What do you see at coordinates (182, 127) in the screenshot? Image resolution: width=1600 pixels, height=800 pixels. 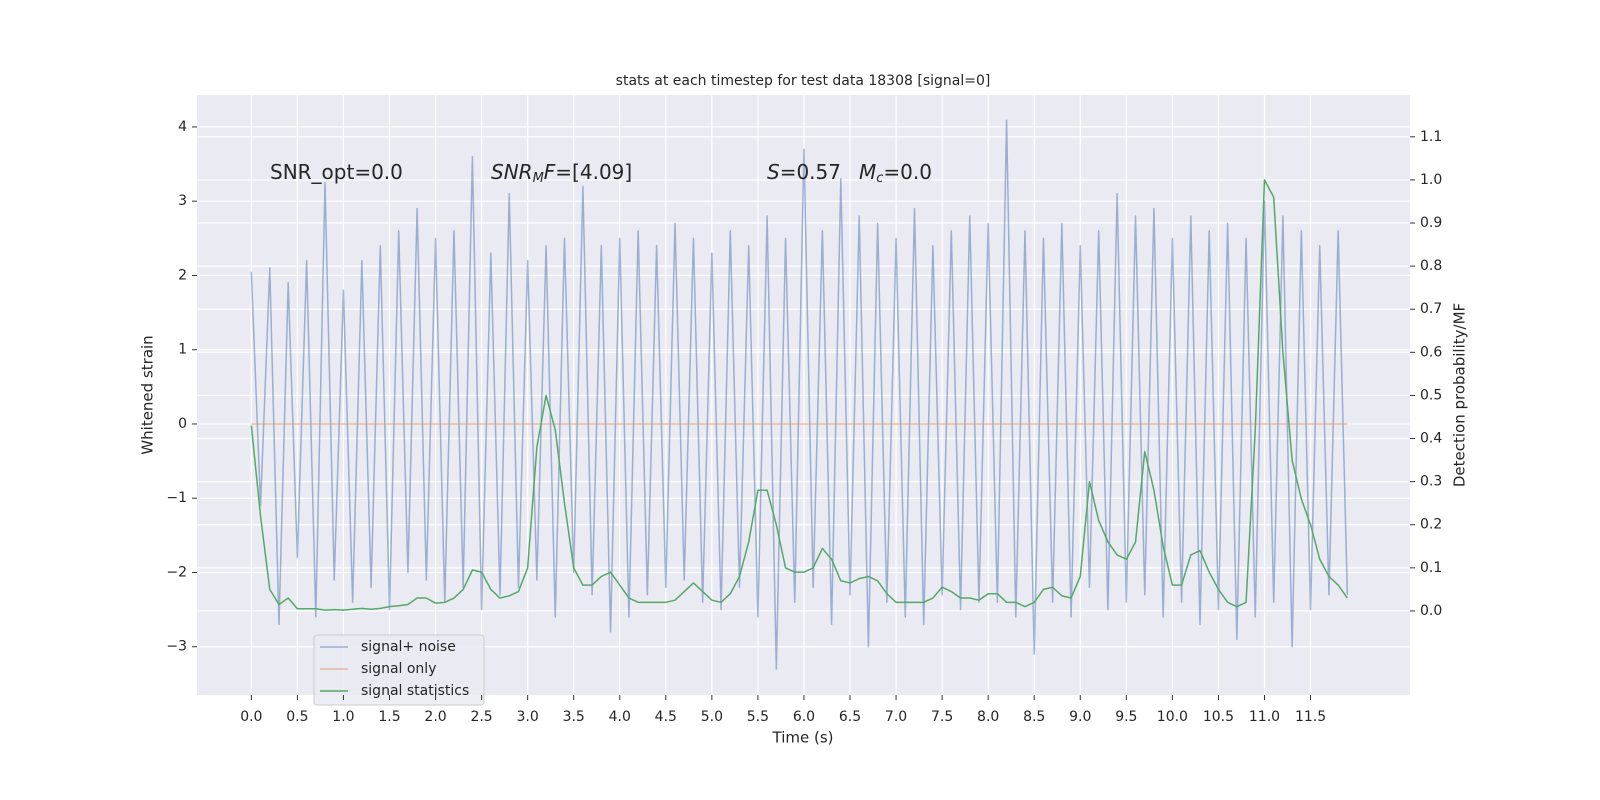 I see `y-tick-label: 4` at bounding box center [182, 127].